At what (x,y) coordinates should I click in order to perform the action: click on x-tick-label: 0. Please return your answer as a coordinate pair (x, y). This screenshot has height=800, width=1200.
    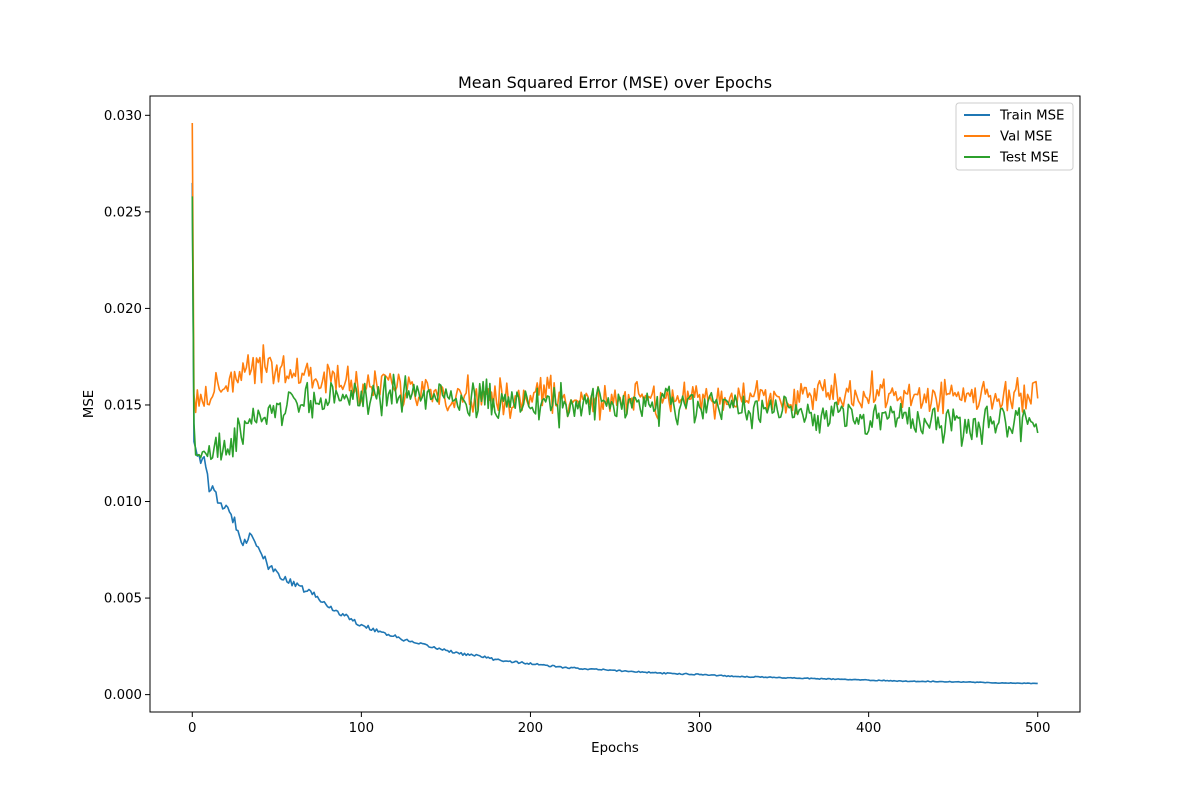
    Looking at the image, I should click on (192, 728).